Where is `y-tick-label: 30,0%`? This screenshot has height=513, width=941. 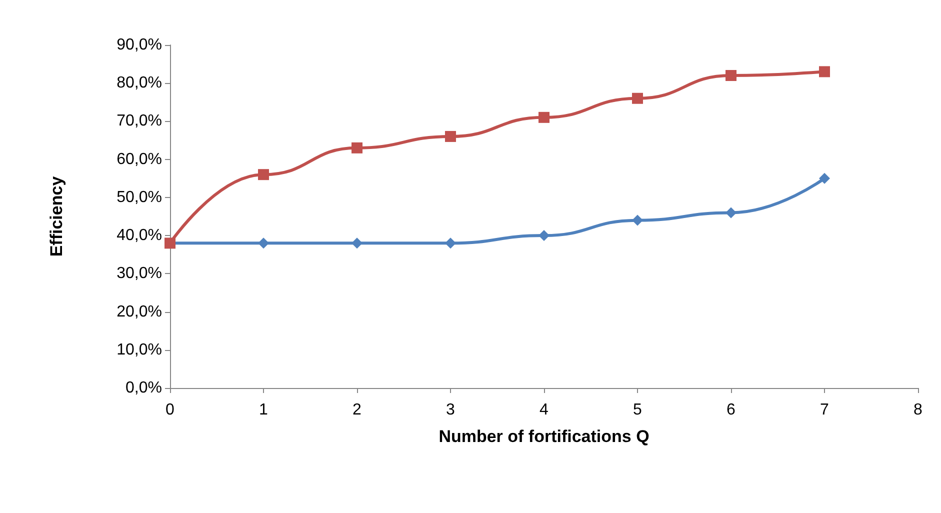
y-tick-label: 30,0% is located at coordinates (139, 273).